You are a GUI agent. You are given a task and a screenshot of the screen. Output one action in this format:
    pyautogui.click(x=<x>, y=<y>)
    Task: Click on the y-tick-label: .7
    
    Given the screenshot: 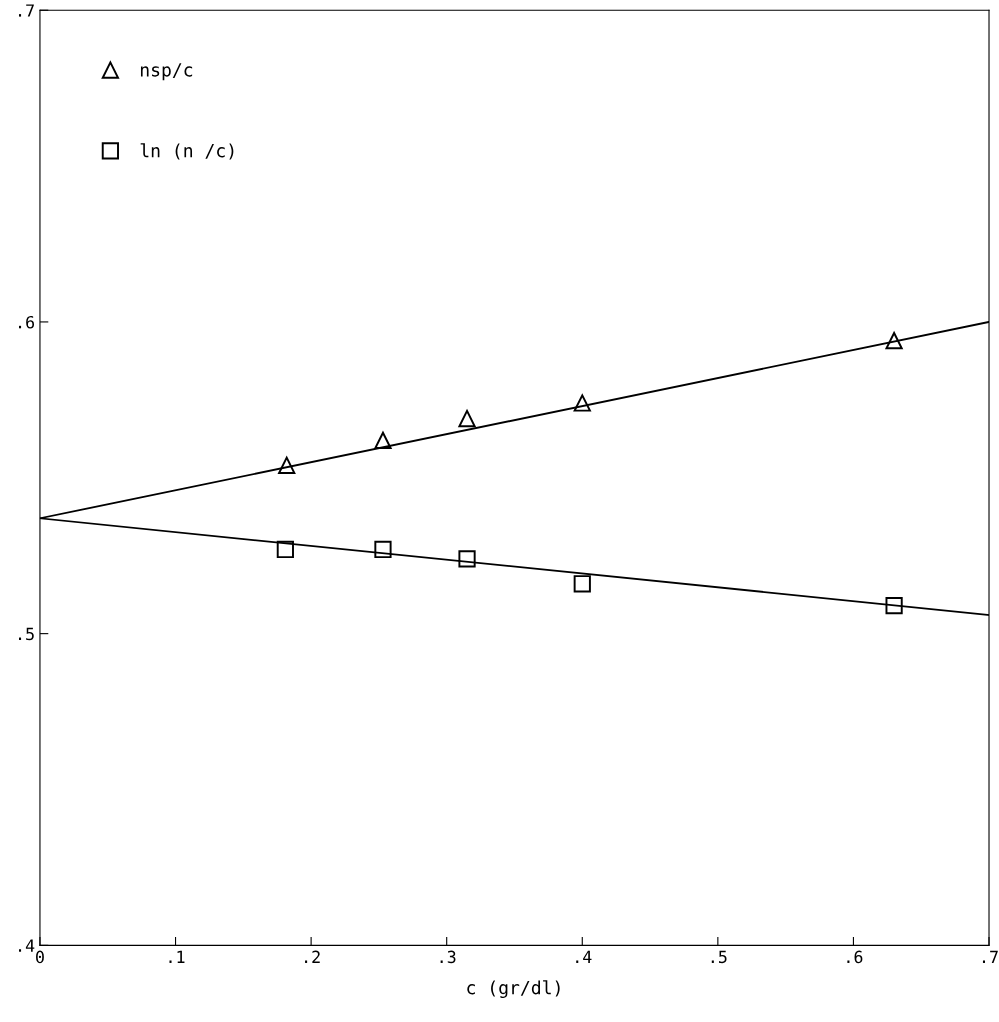 What is the action you would take?
    pyautogui.click(x=26, y=10)
    